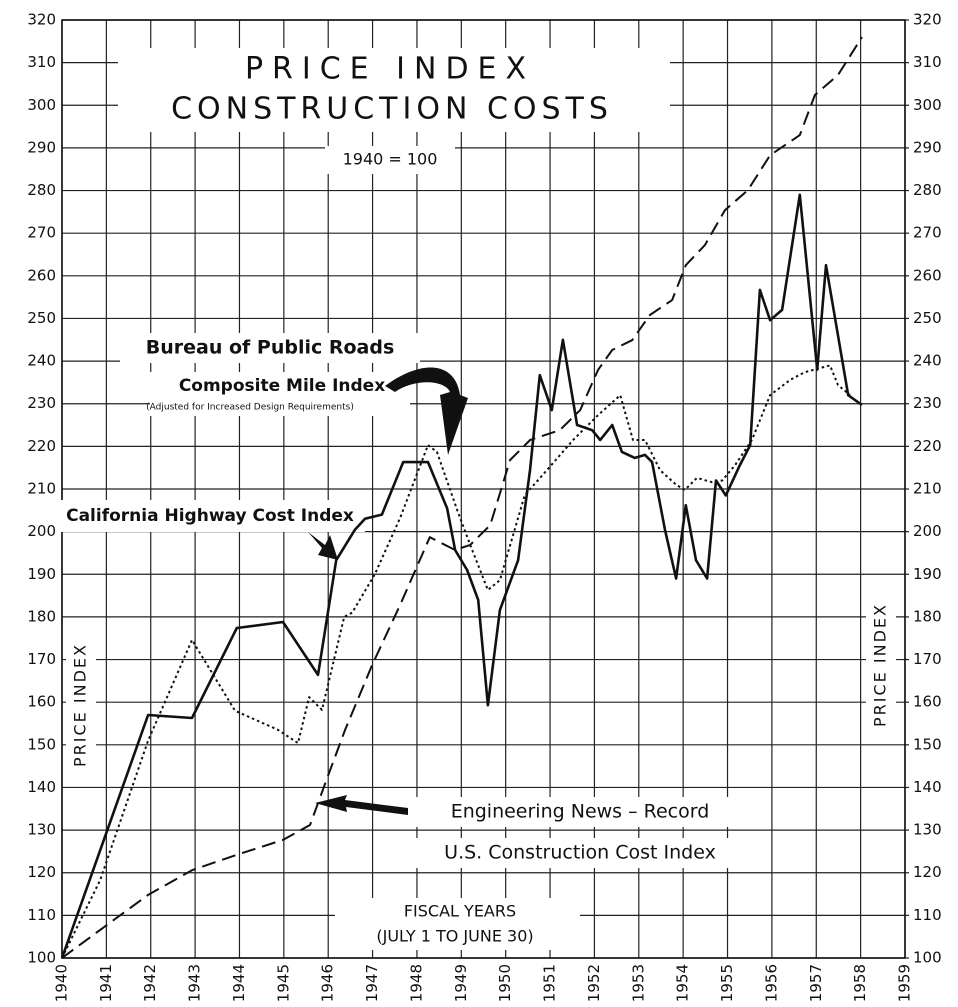  Describe the element at coordinates (927, 62) in the screenshot. I see `y2-tick-label: 310` at that location.